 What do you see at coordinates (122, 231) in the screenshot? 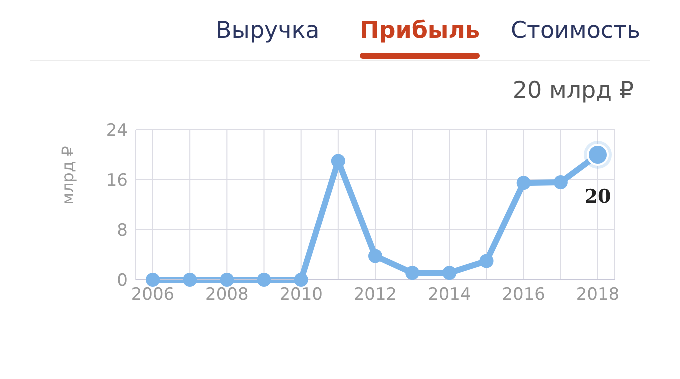
I see `y-tick-label: 8` at bounding box center [122, 231].